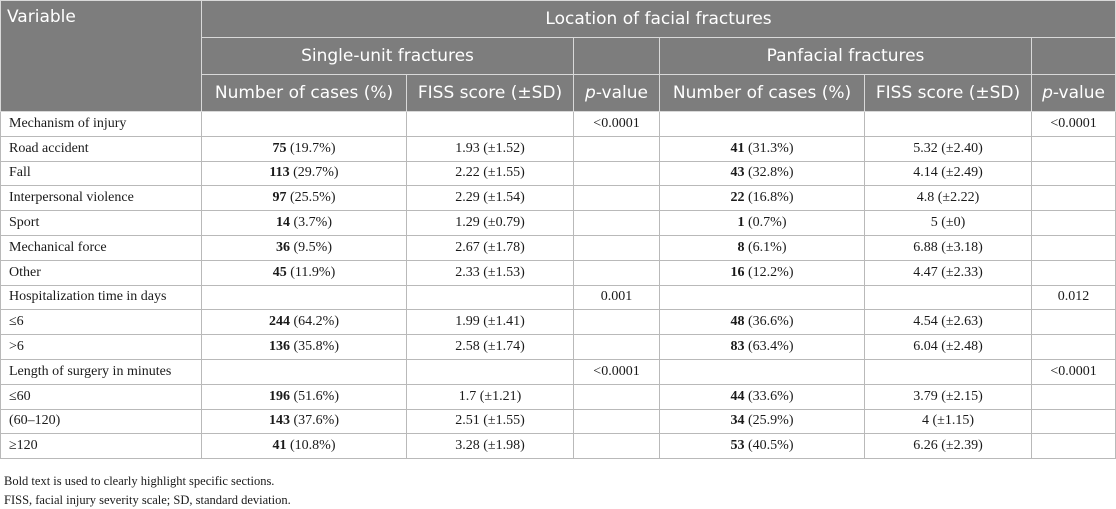  I want to click on single-fiss-cell: 2.51 (±1.55), so click(490, 421).